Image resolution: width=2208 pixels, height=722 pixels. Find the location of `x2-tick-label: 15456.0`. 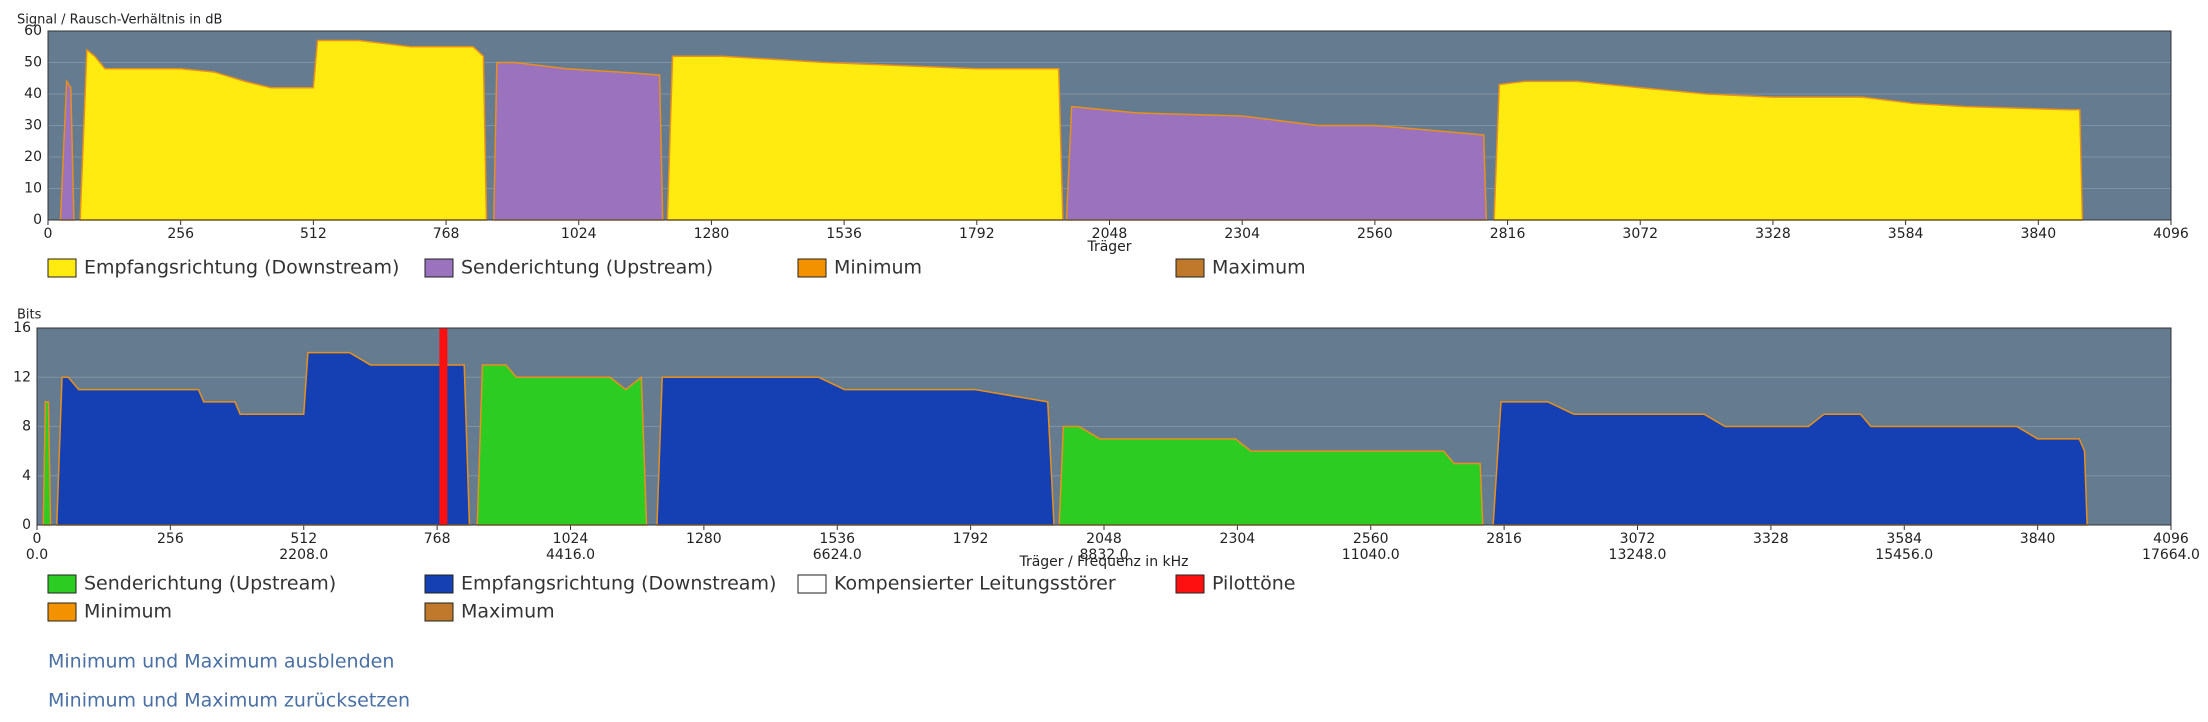

x2-tick-label: 15456.0 is located at coordinates (1904, 555).